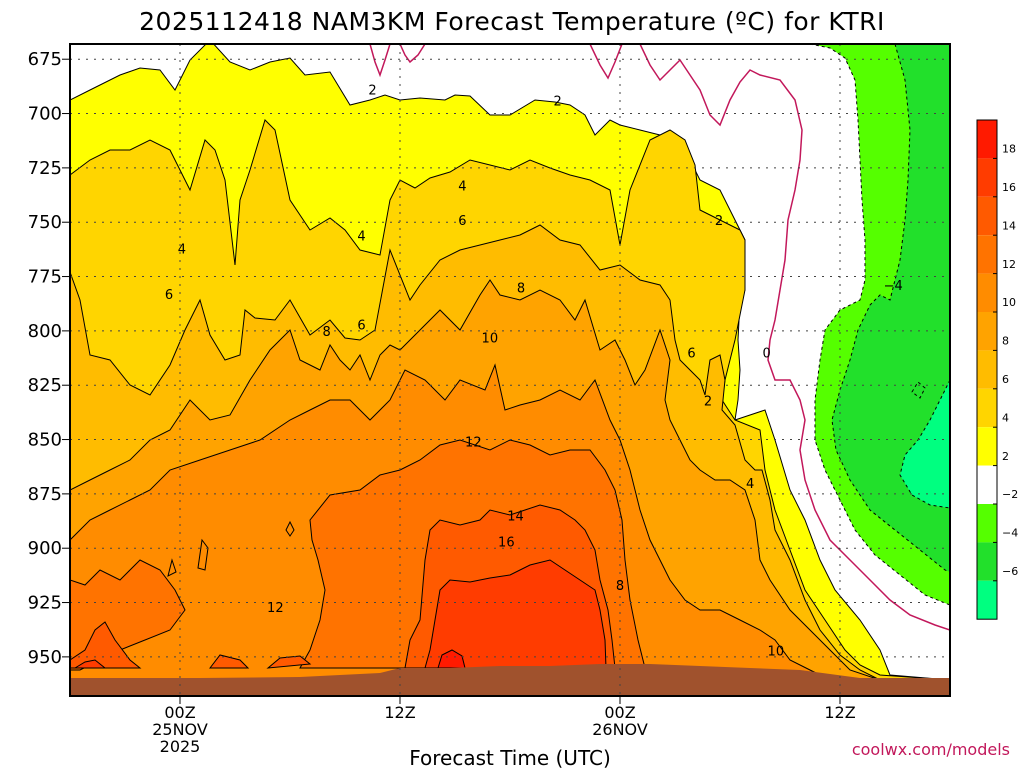 The height and width of the screenshot is (768, 1024). Describe the element at coordinates (45, 603) in the screenshot. I see `y-tick-label: 925` at that location.